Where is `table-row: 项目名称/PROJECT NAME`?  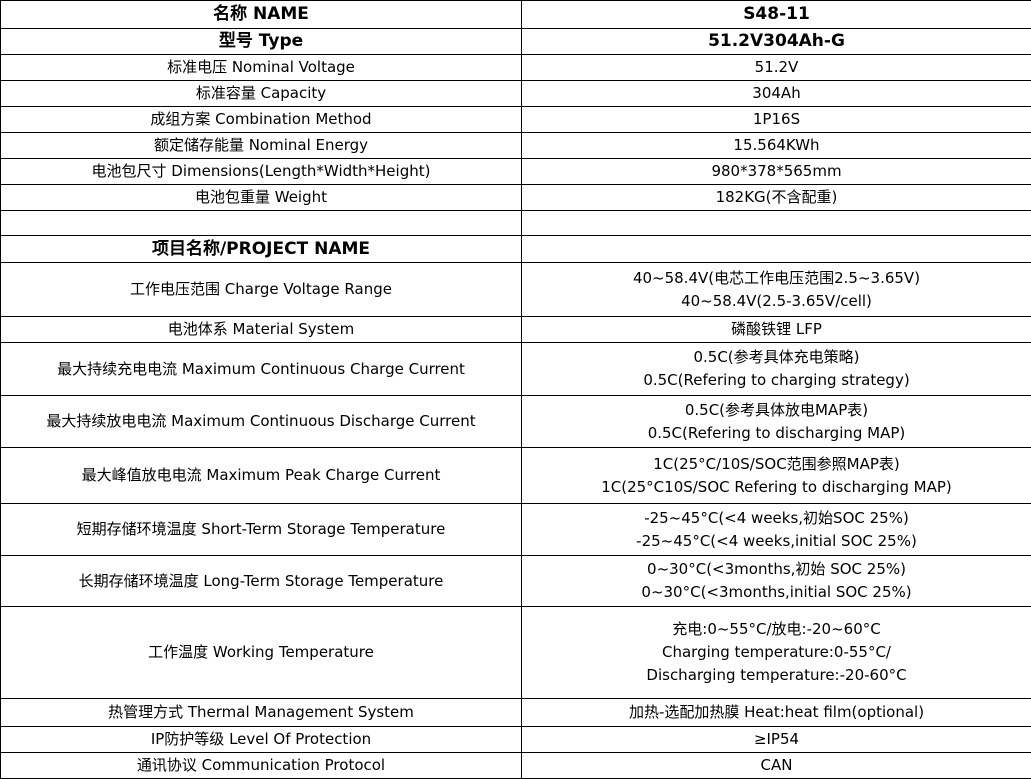
table-row: 项目名称/PROJECT NAME is located at coordinates (516, 249).